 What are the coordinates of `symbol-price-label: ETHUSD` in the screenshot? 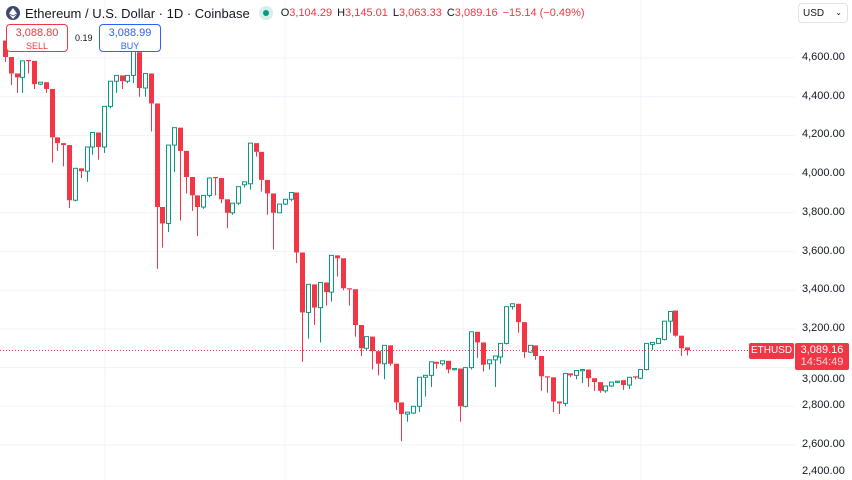 It's located at (771, 351).